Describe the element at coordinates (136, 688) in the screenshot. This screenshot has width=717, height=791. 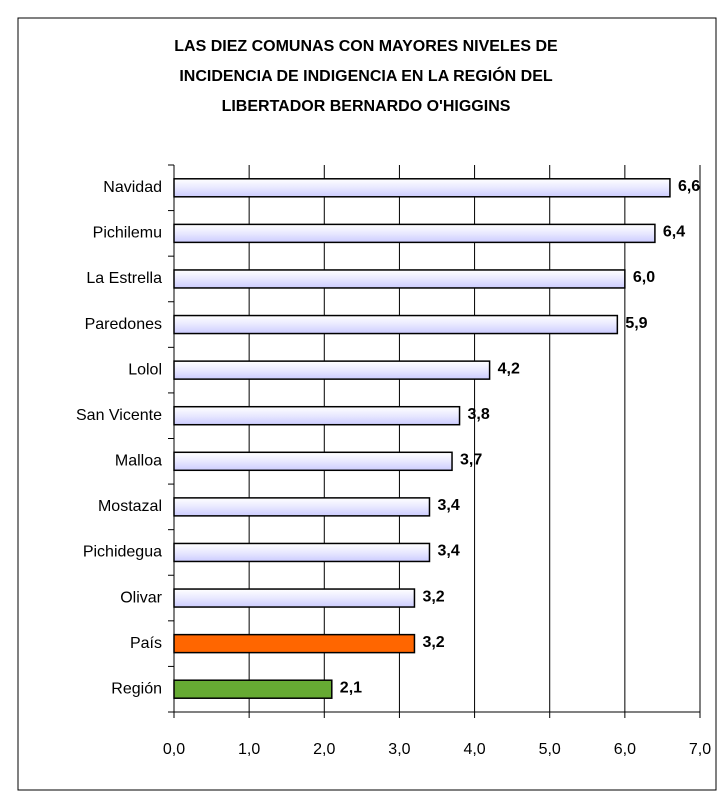
I see `y-tick-label: Región` at that location.